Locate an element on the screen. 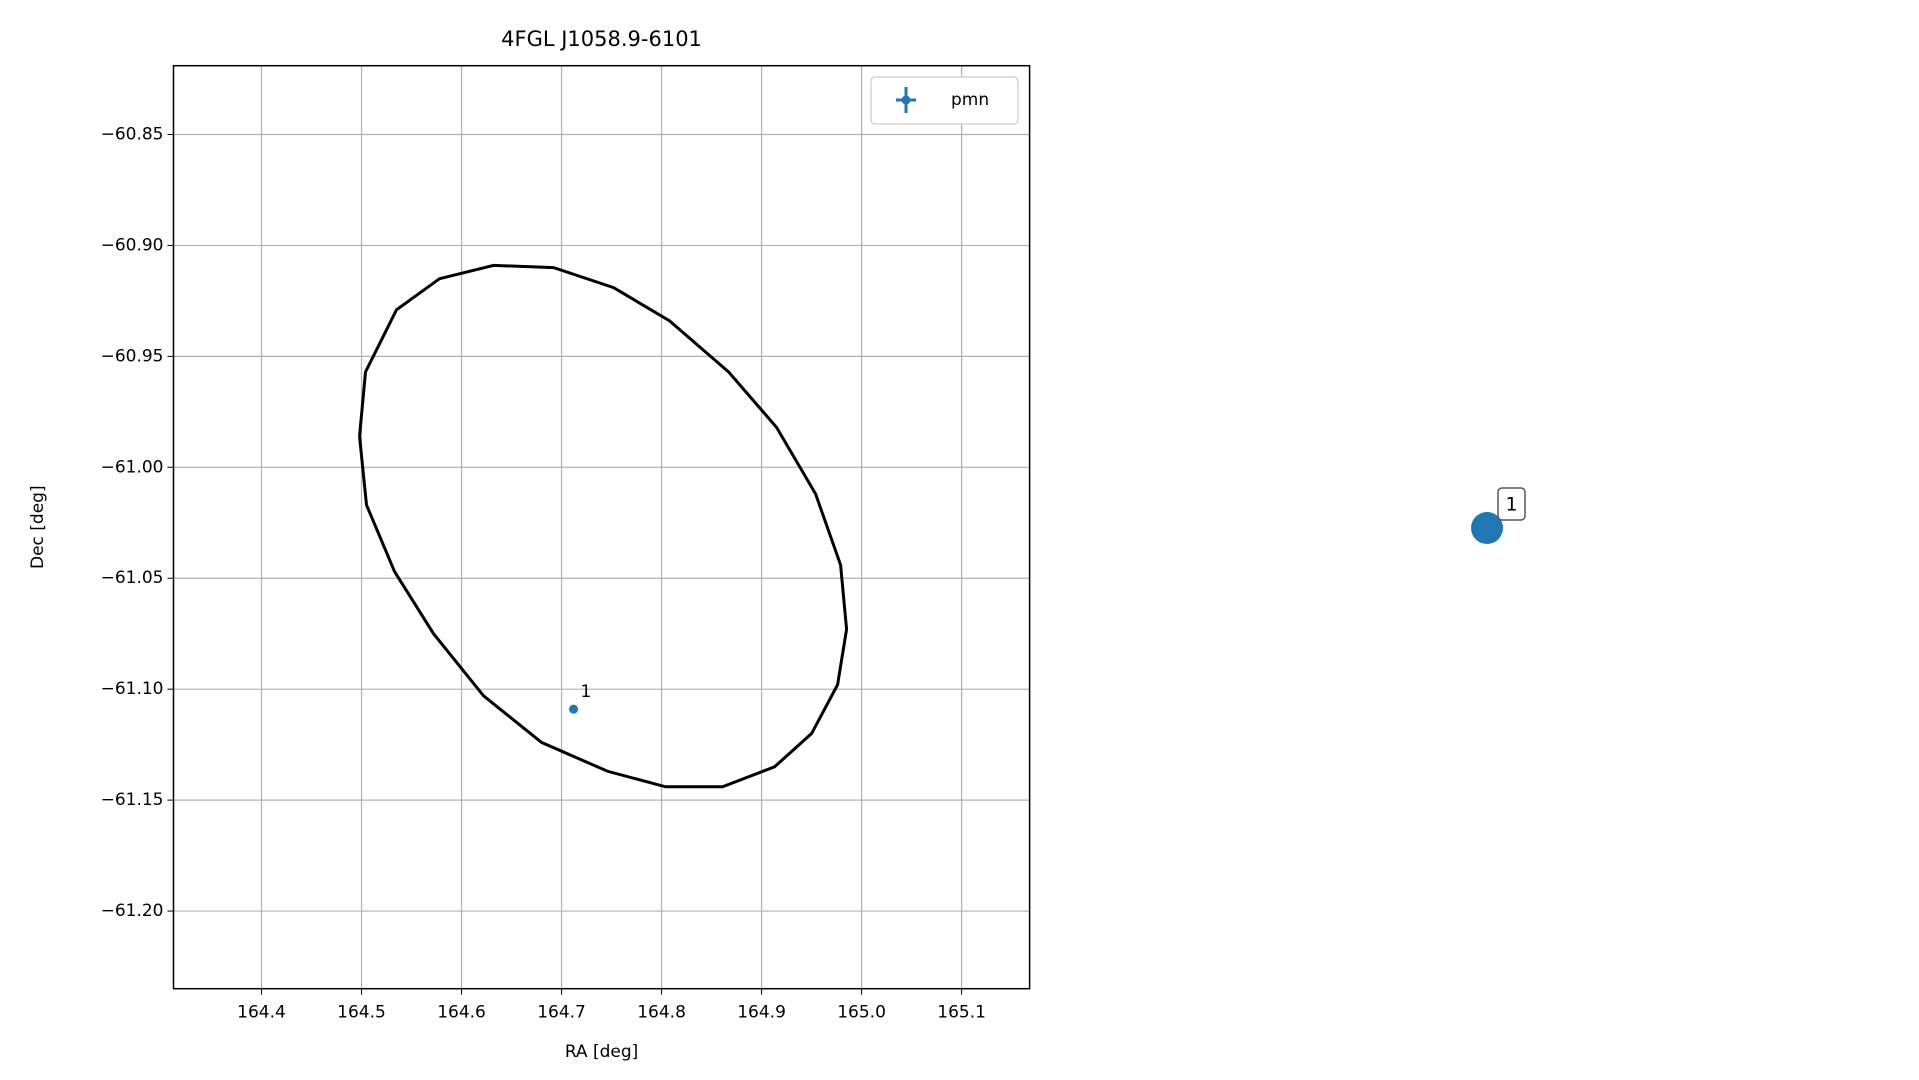 The width and height of the screenshot is (1919, 1080). x-tick-label: 164.7 is located at coordinates (561, 1013).